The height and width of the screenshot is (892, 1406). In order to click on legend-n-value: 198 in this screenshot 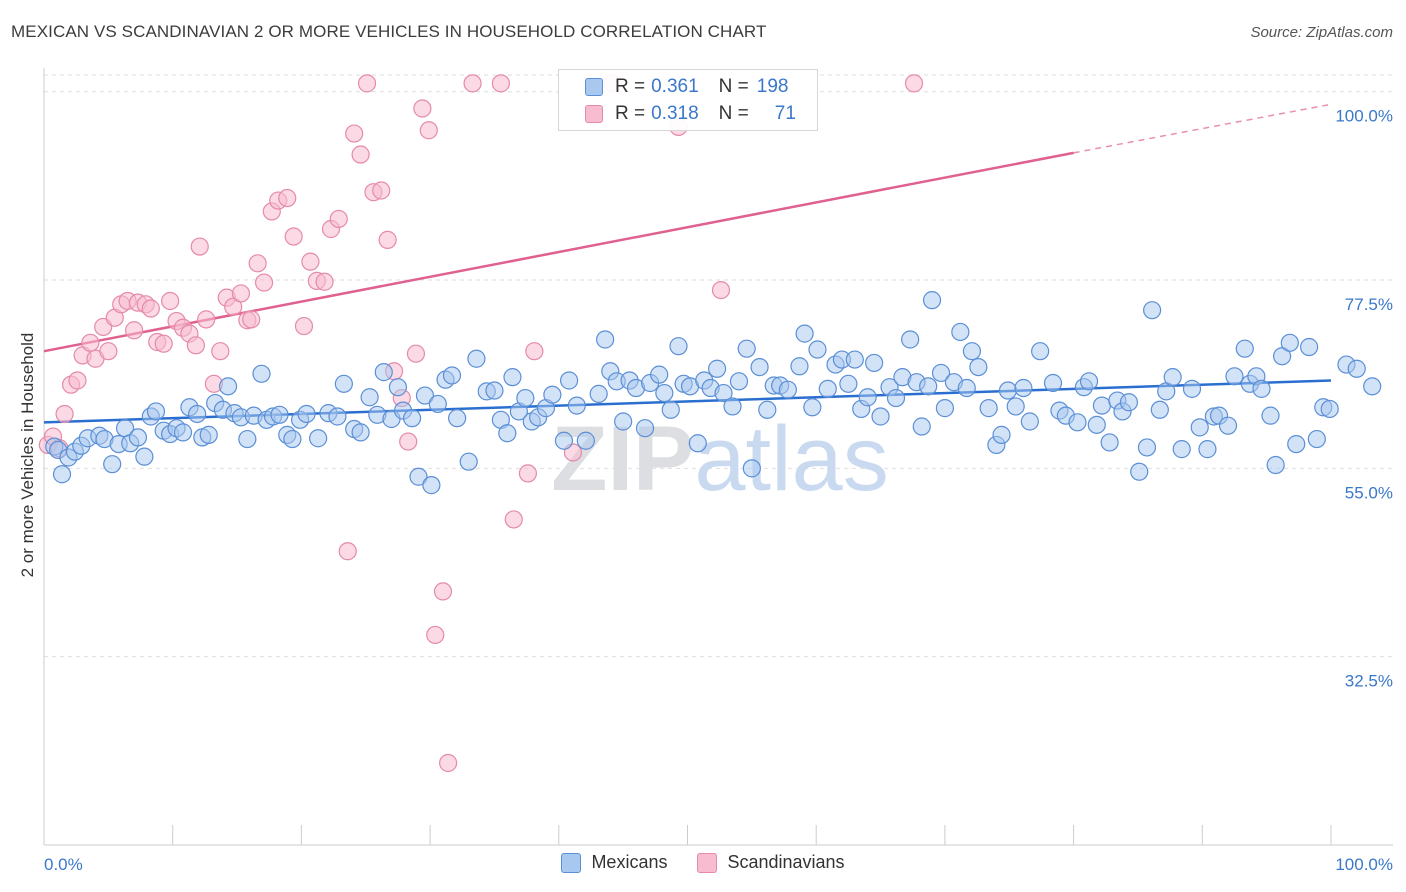, I will do `click(772, 86)`.